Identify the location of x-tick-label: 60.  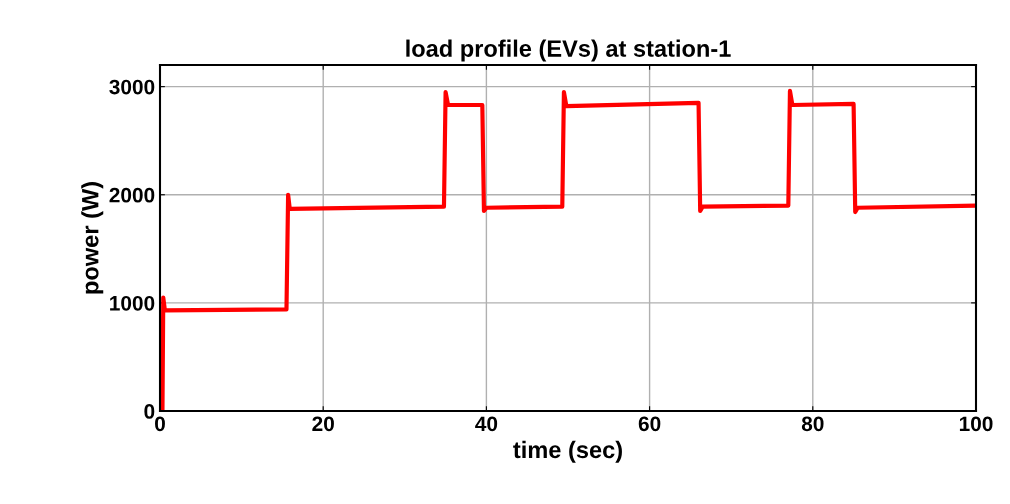
(649, 424).